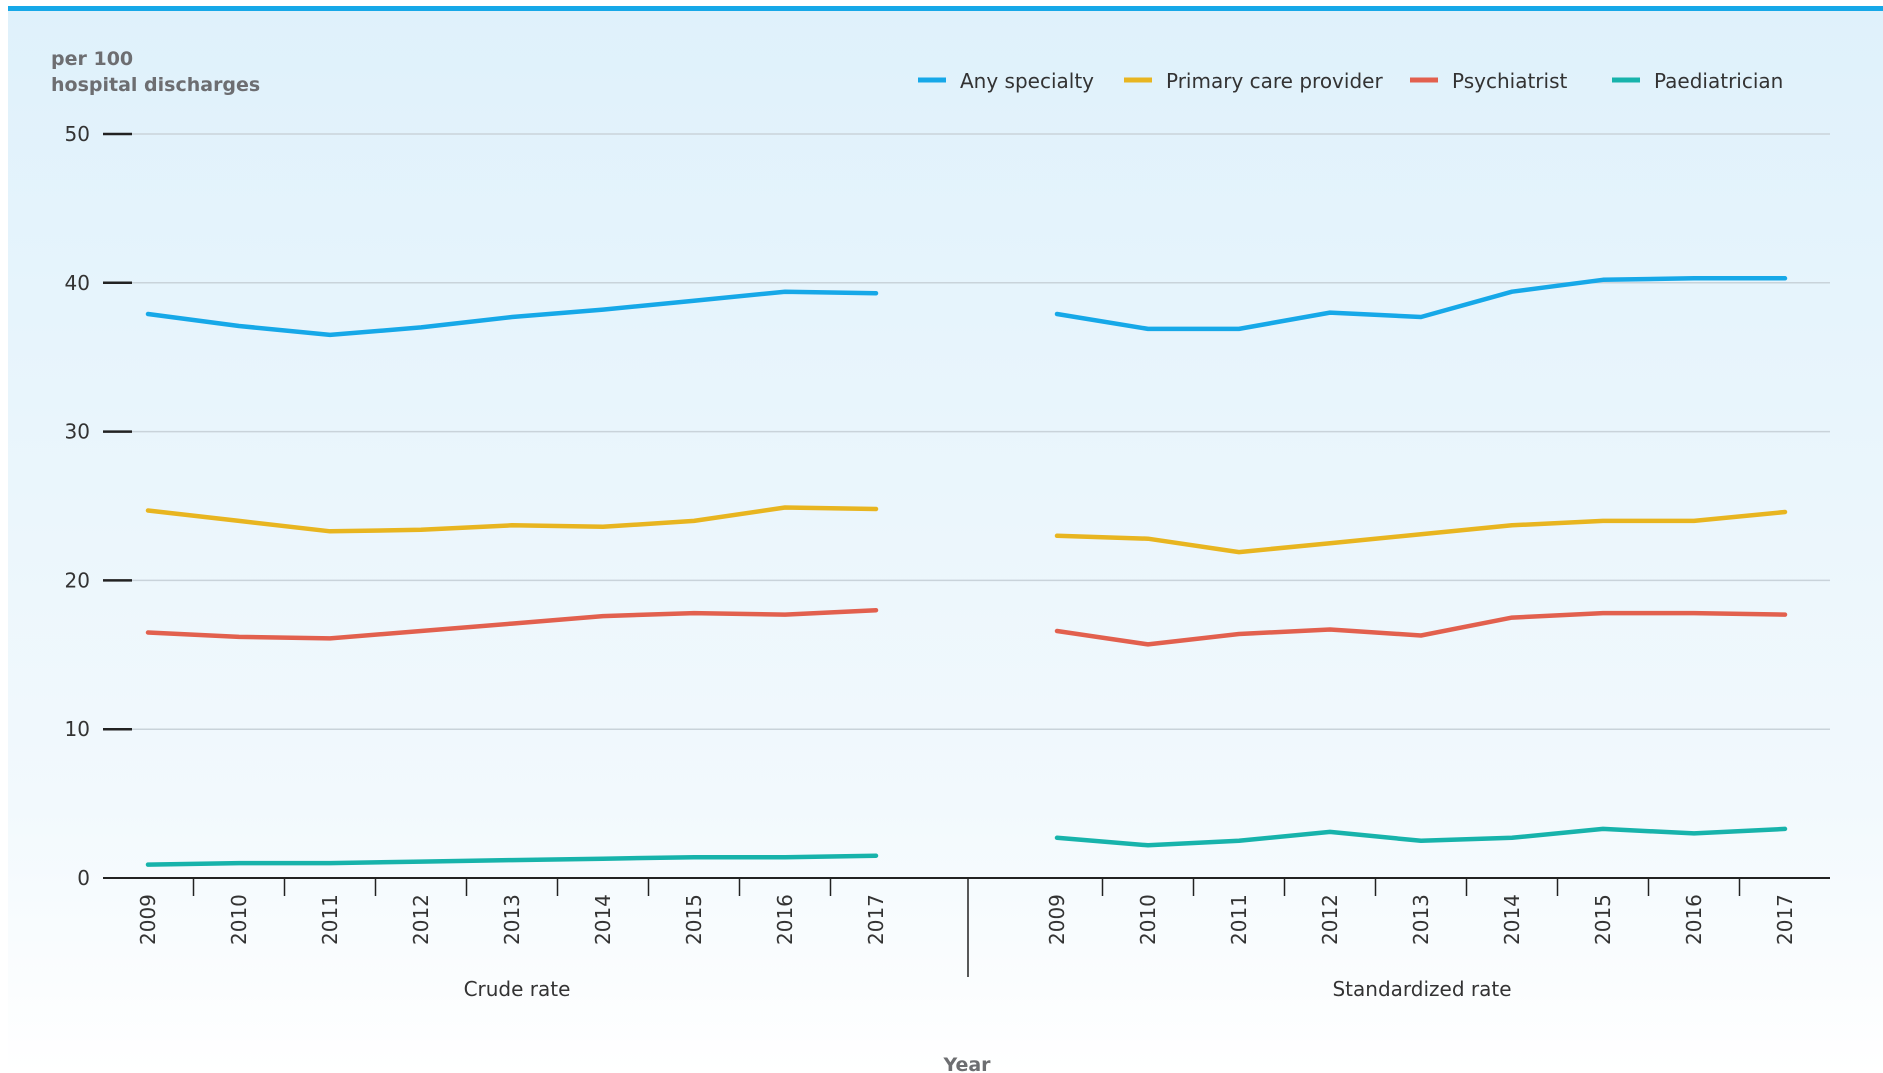  What do you see at coordinates (77, 134) in the screenshot?
I see `y-tick-label: 50` at bounding box center [77, 134].